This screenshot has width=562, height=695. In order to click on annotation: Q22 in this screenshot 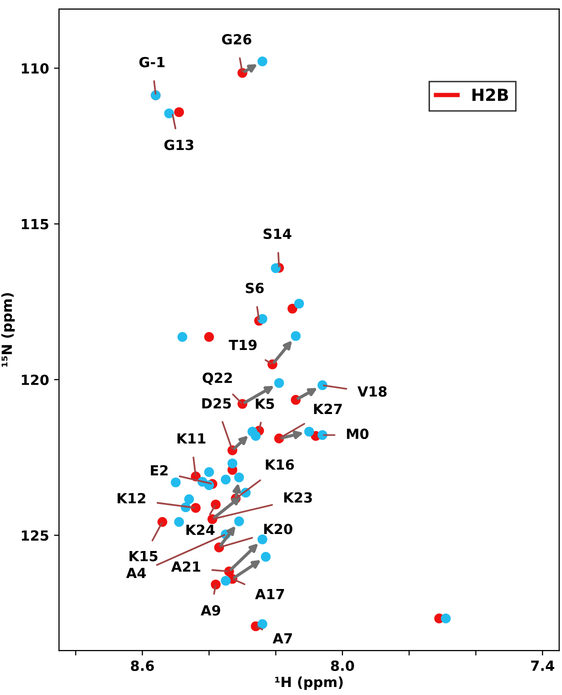, I will do `click(217, 378)`.